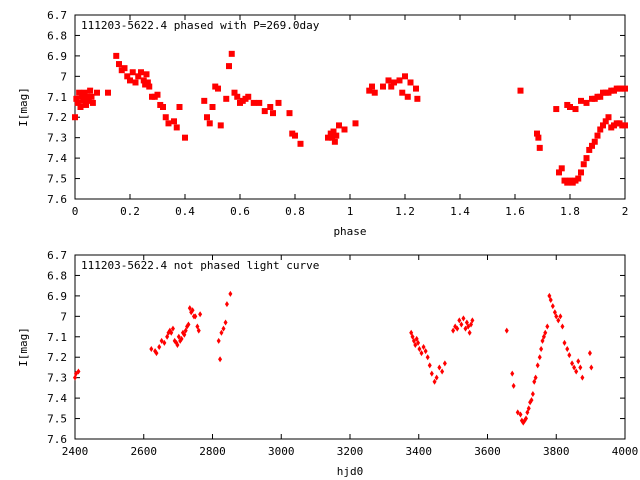 The image size is (640, 480). I want to click on x-tick-label: 1.6, so click(515, 211).